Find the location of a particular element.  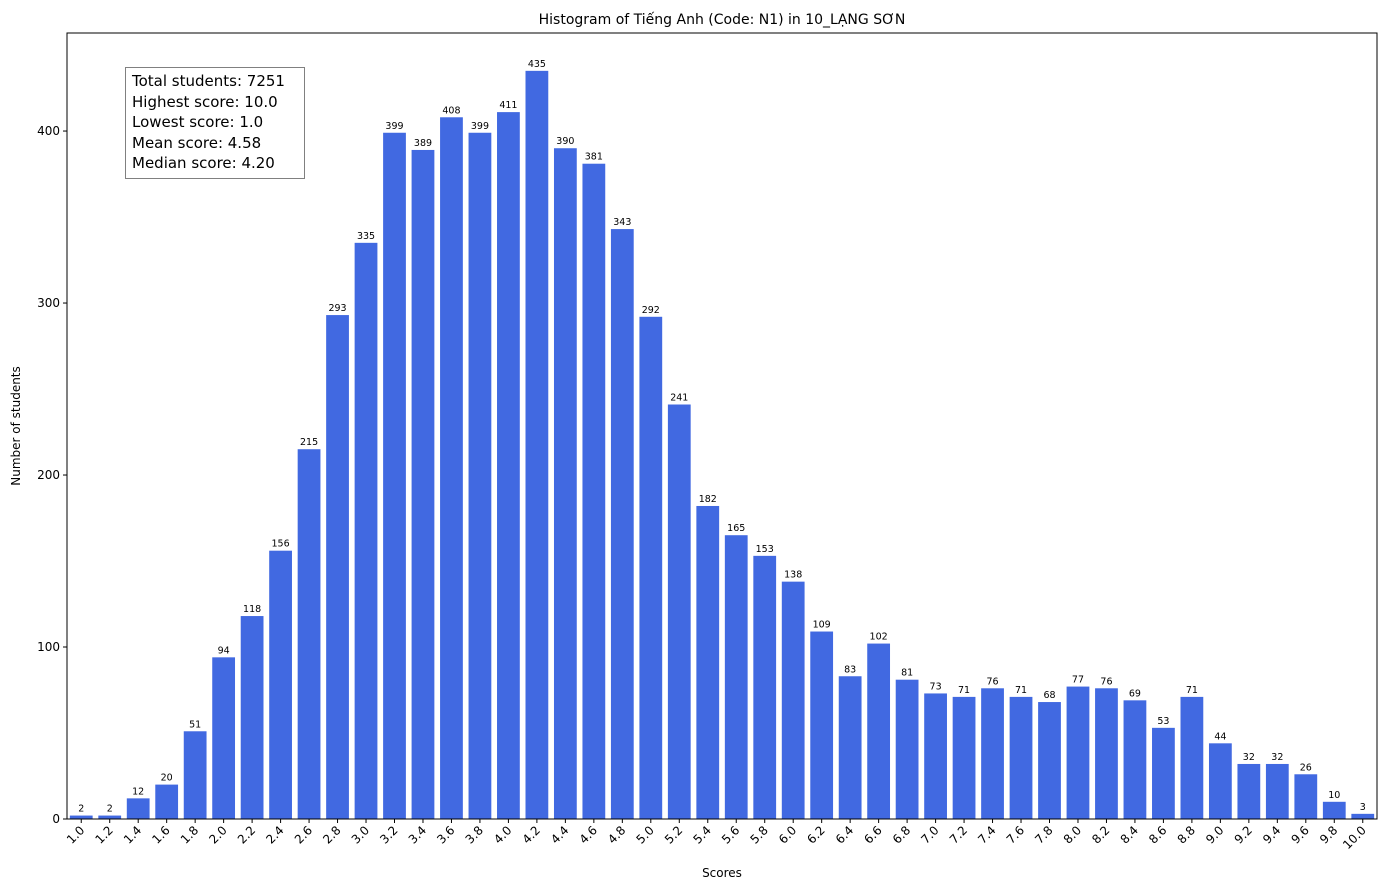

x-tick-label: 4.0 is located at coordinates (502, 834).